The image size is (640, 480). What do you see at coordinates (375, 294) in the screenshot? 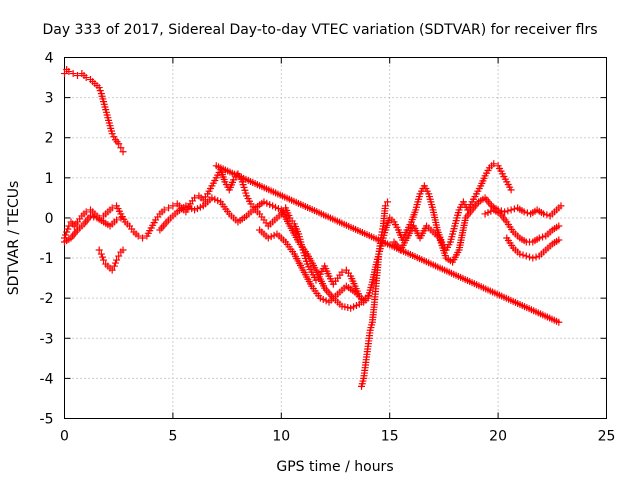
I see `series-sat-track-g` at bounding box center [375, 294].